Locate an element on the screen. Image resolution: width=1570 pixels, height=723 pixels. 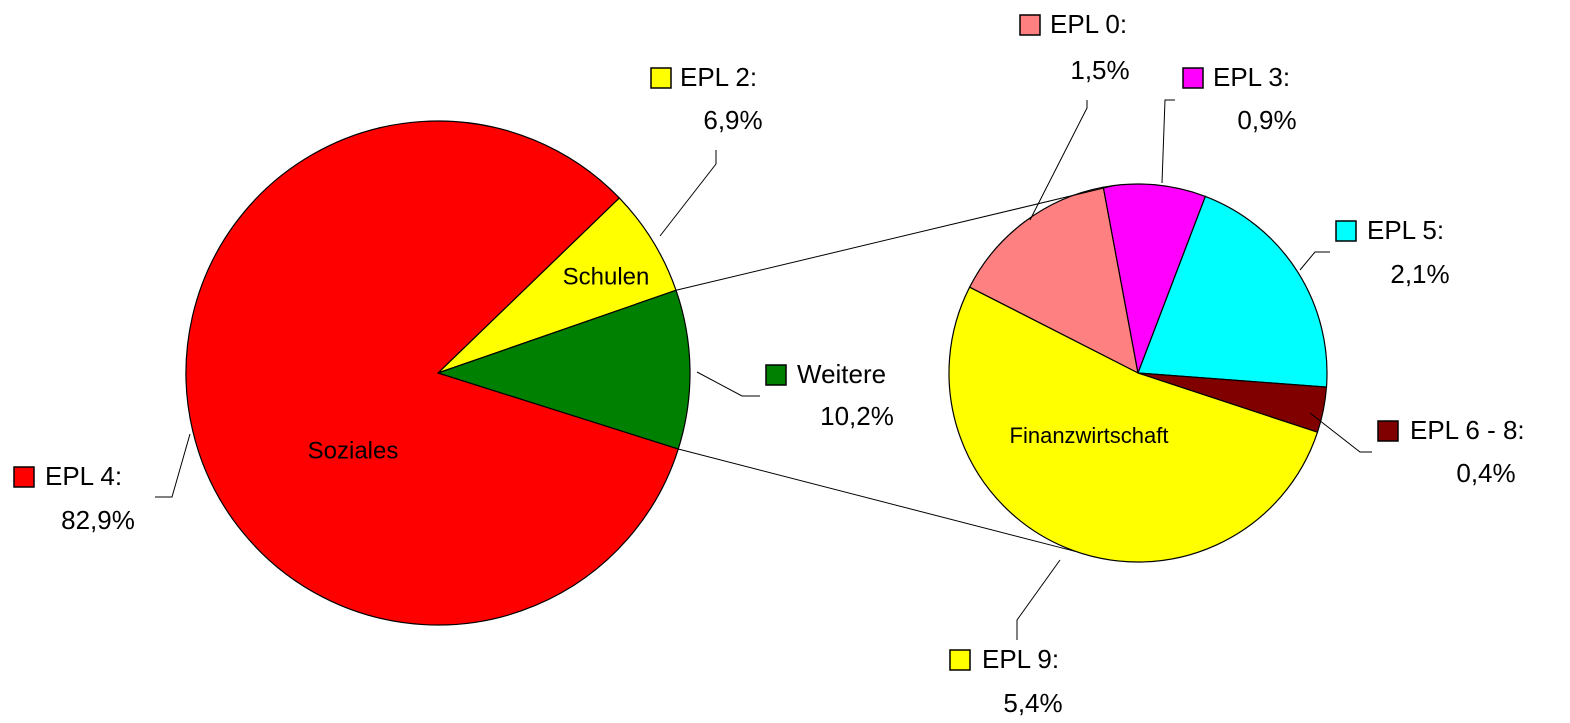
category-label: EPL 4: is located at coordinates (83, 476).